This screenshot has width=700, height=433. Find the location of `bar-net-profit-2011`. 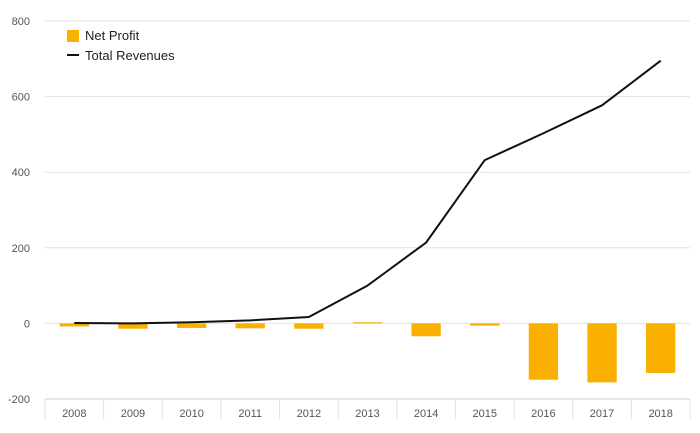

bar-net-profit-2011 is located at coordinates (250, 326).